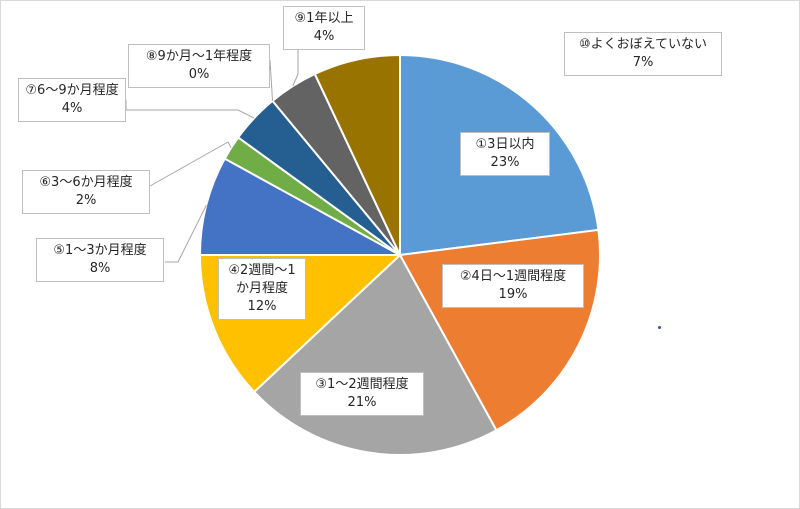  What do you see at coordinates (199, 74) in the screenshot?
I see `label-slice-8-value: 0%` at bounding box center [199, 74].